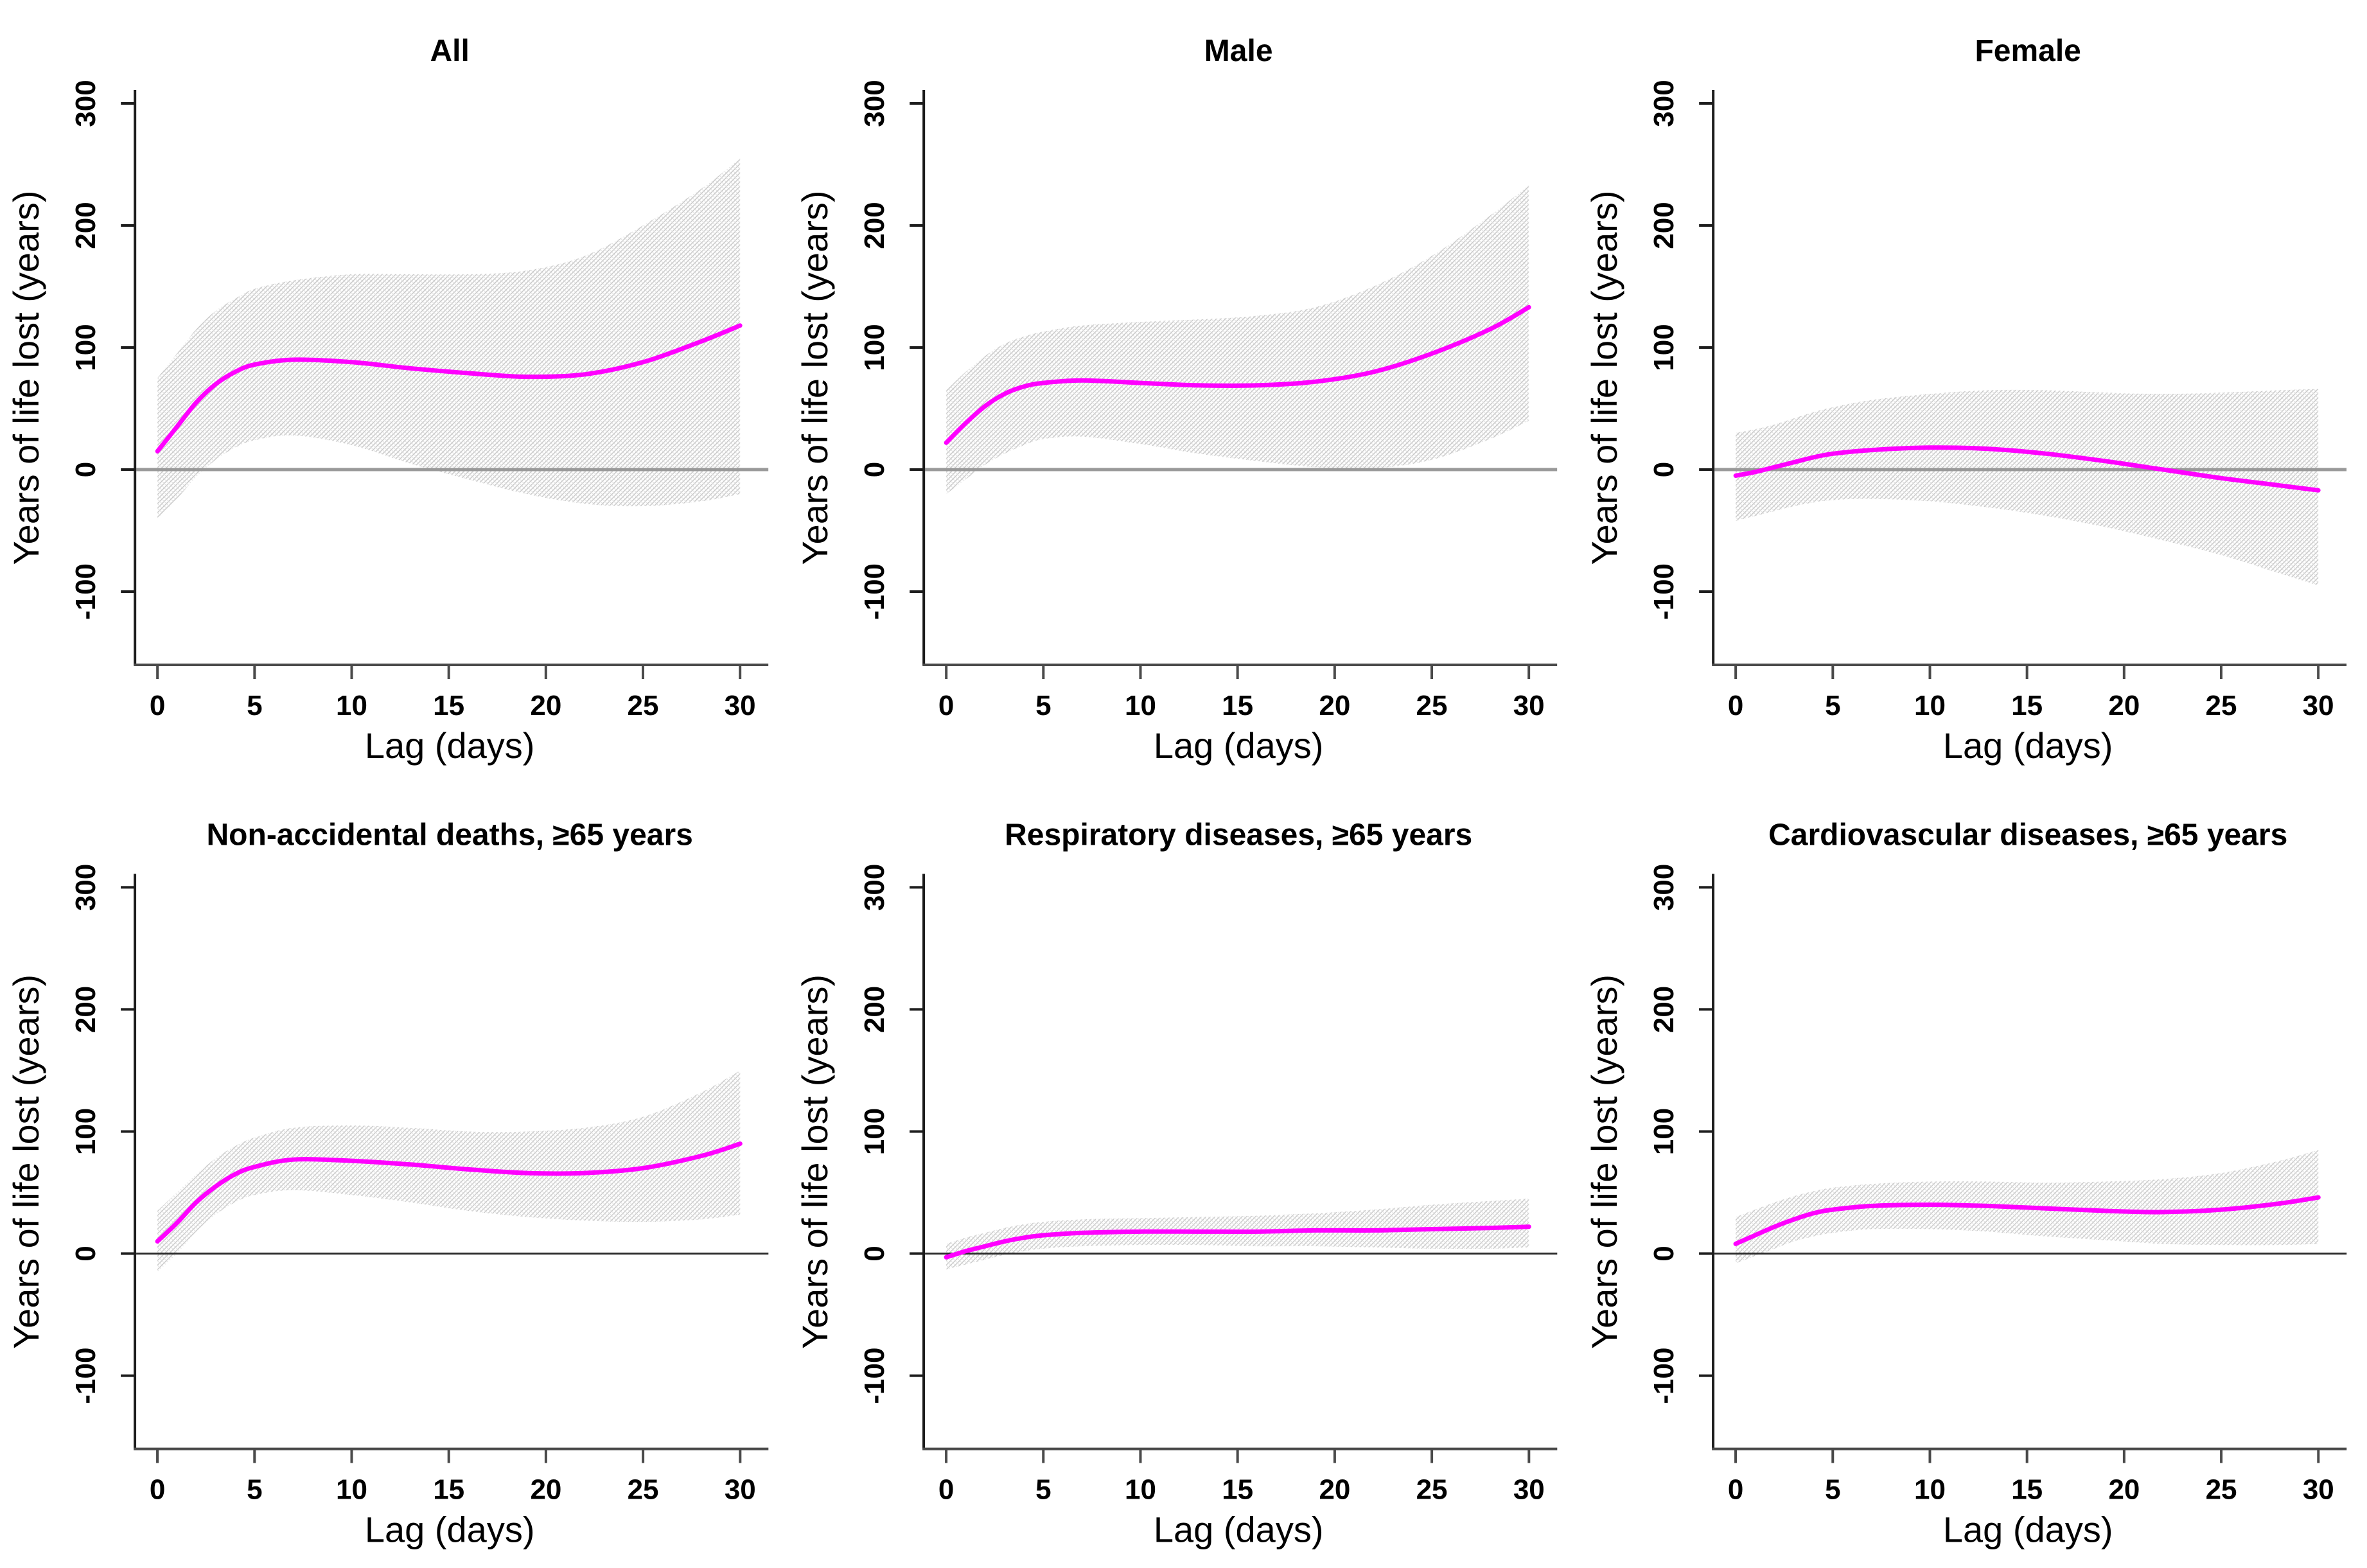  I want to click on panel-title: Cardiovascular diseases, ≥65 years, so click(2028, 835).